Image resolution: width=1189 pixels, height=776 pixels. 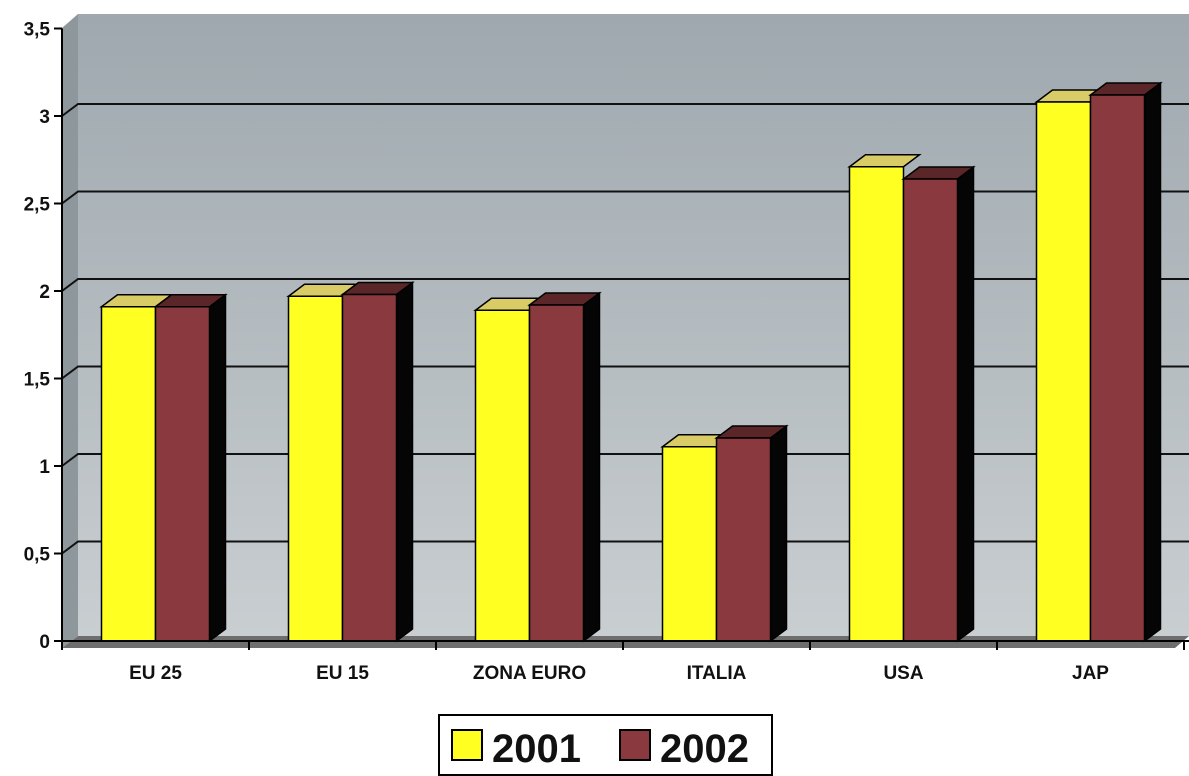 What do you see at coordinates (342, 673) in the screenshot?
I see `x-tick-label: EU 15` at bounding box center [342, 673].